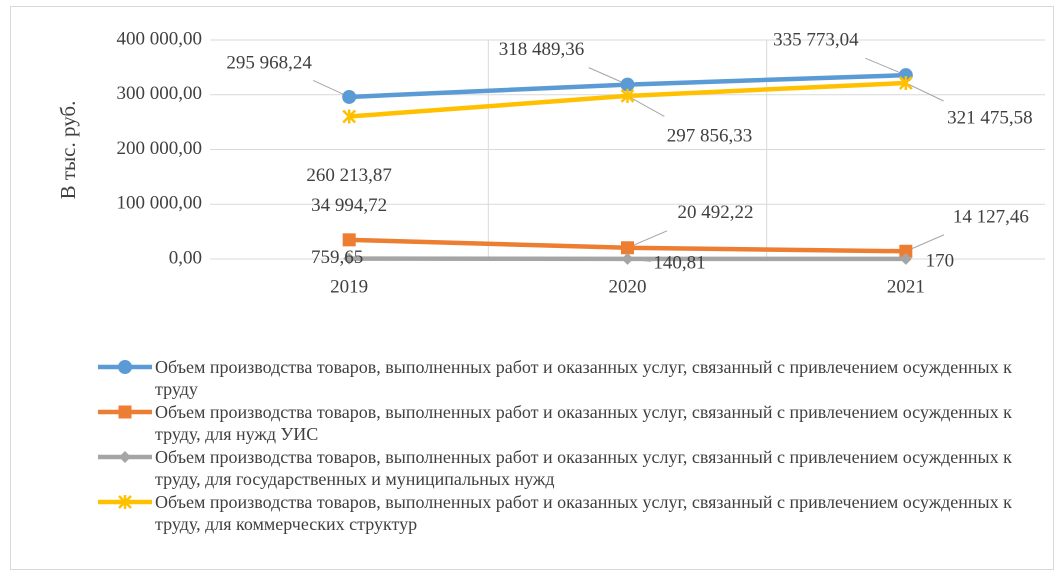 The width and height of the screenshot is (1064, 571). Describe the element at coordinates (160, 203) in the screenshot. I see `y-tick-label: 100 000,00` at that location.